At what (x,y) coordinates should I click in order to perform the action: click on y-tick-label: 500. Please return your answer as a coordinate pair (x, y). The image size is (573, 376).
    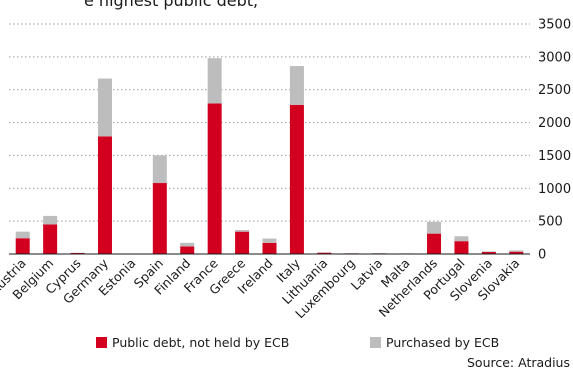
    Looking at the image, I should click on (550, 222).